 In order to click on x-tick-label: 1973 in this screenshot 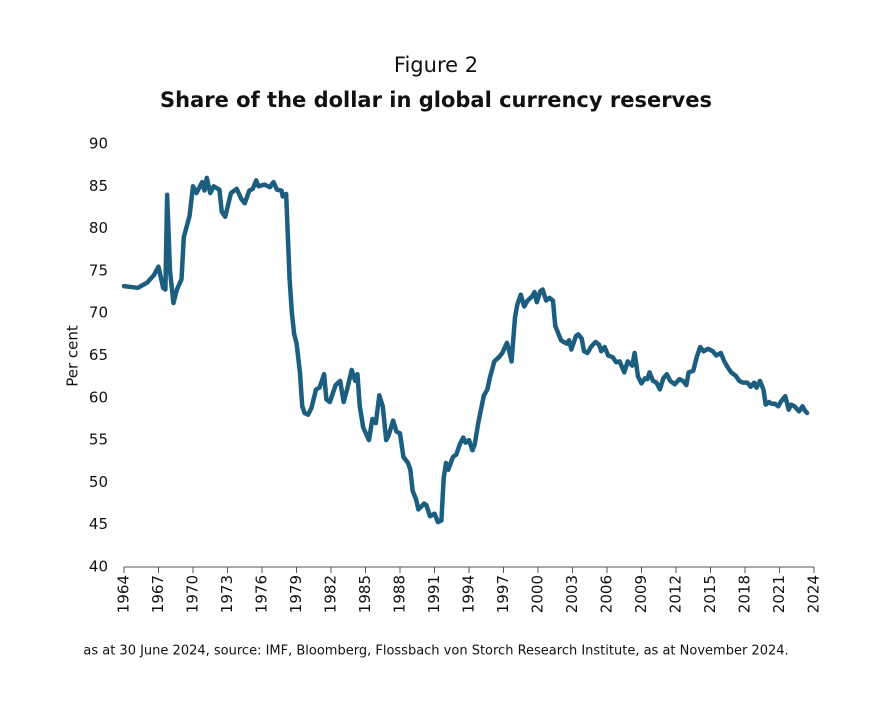, I will do `click(227, 594)`.